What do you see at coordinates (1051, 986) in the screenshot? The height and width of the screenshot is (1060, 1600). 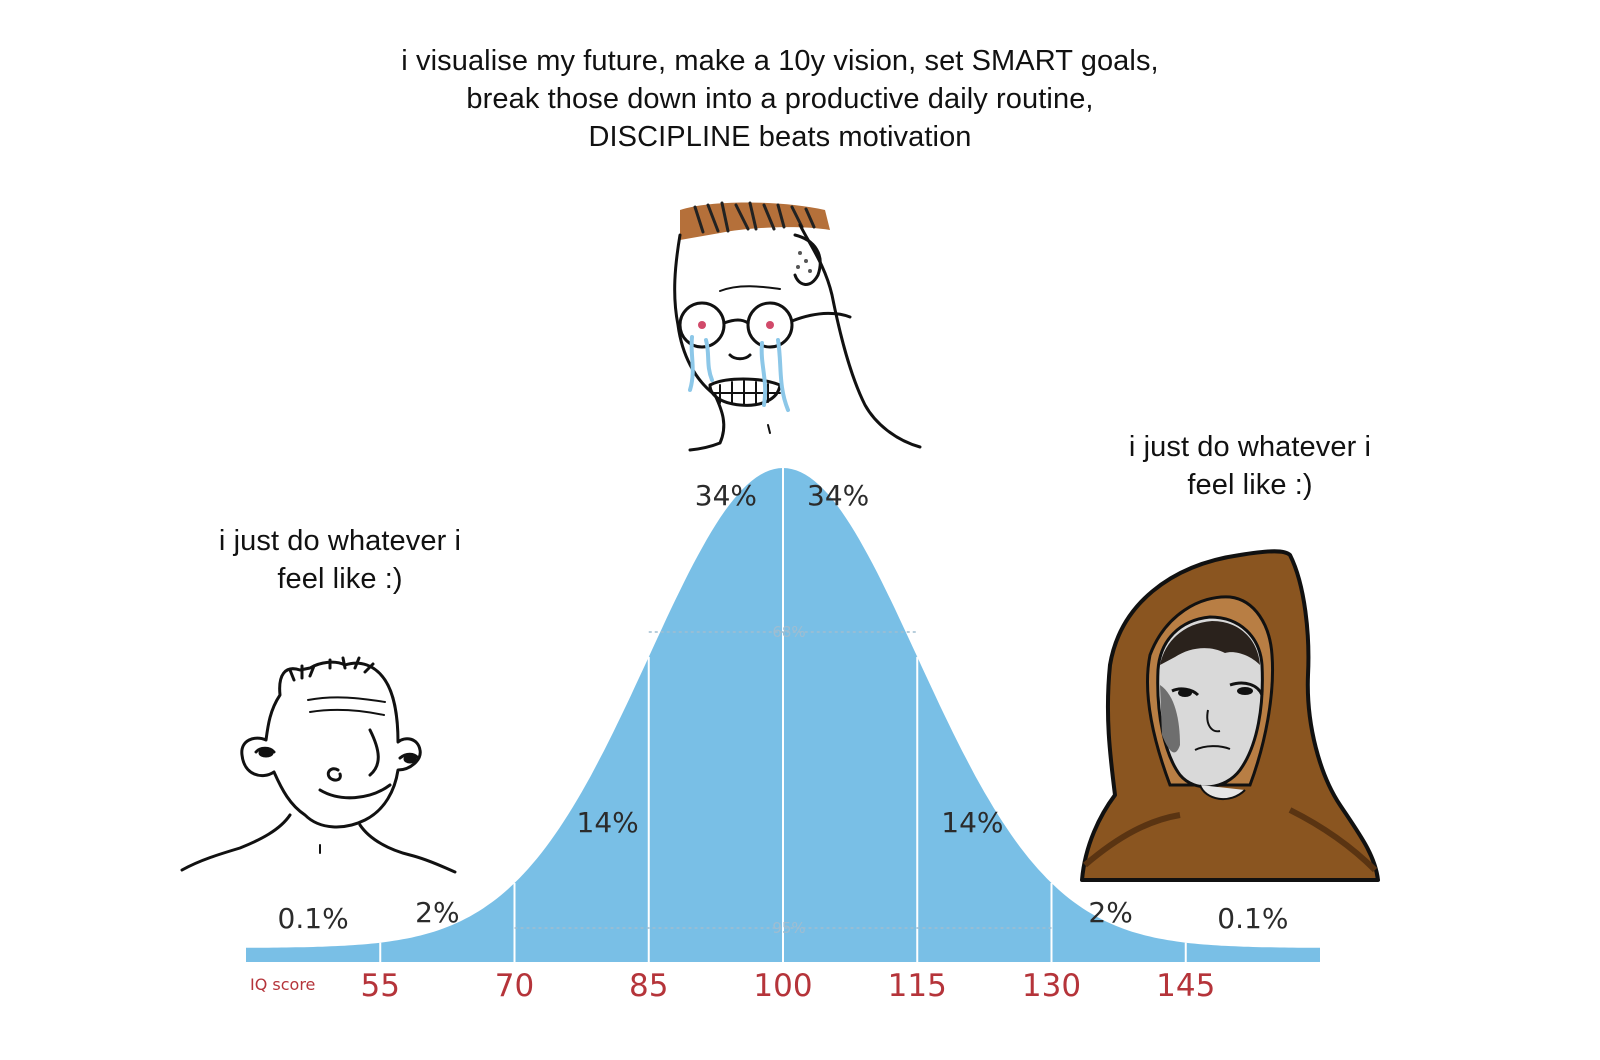 I see `iq-tick-label: 130` at bounding box center [1051, 986].